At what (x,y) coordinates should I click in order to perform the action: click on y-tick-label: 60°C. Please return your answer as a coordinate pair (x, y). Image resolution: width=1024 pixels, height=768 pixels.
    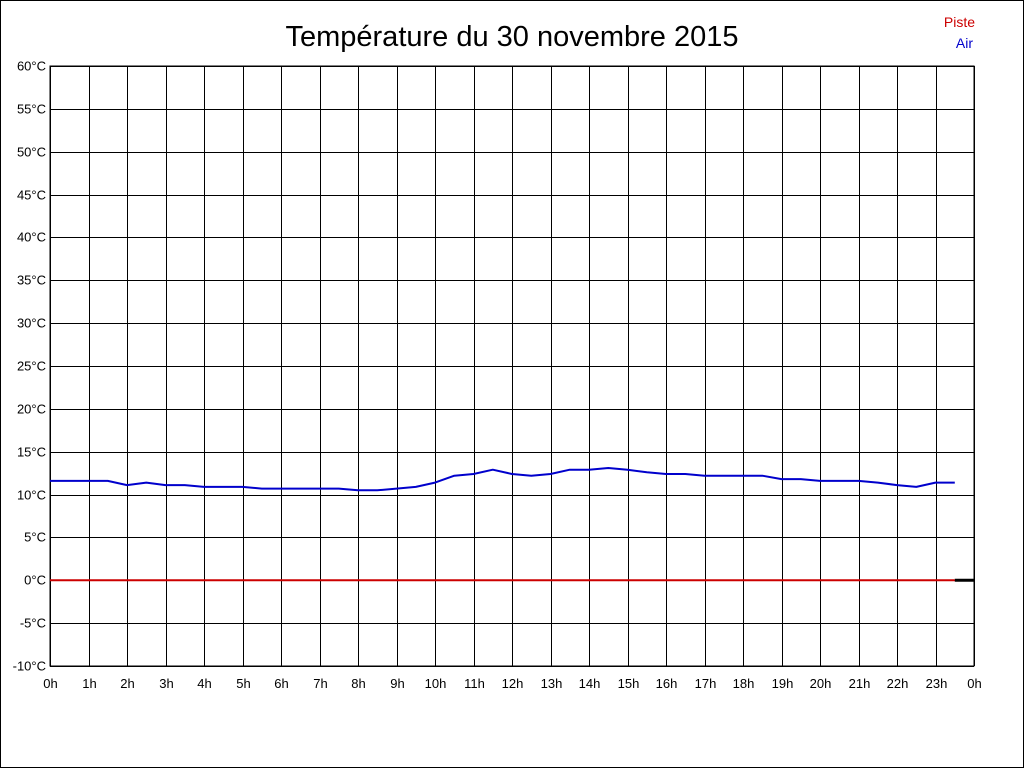
    Looking at the image, I should click on (31, 66).